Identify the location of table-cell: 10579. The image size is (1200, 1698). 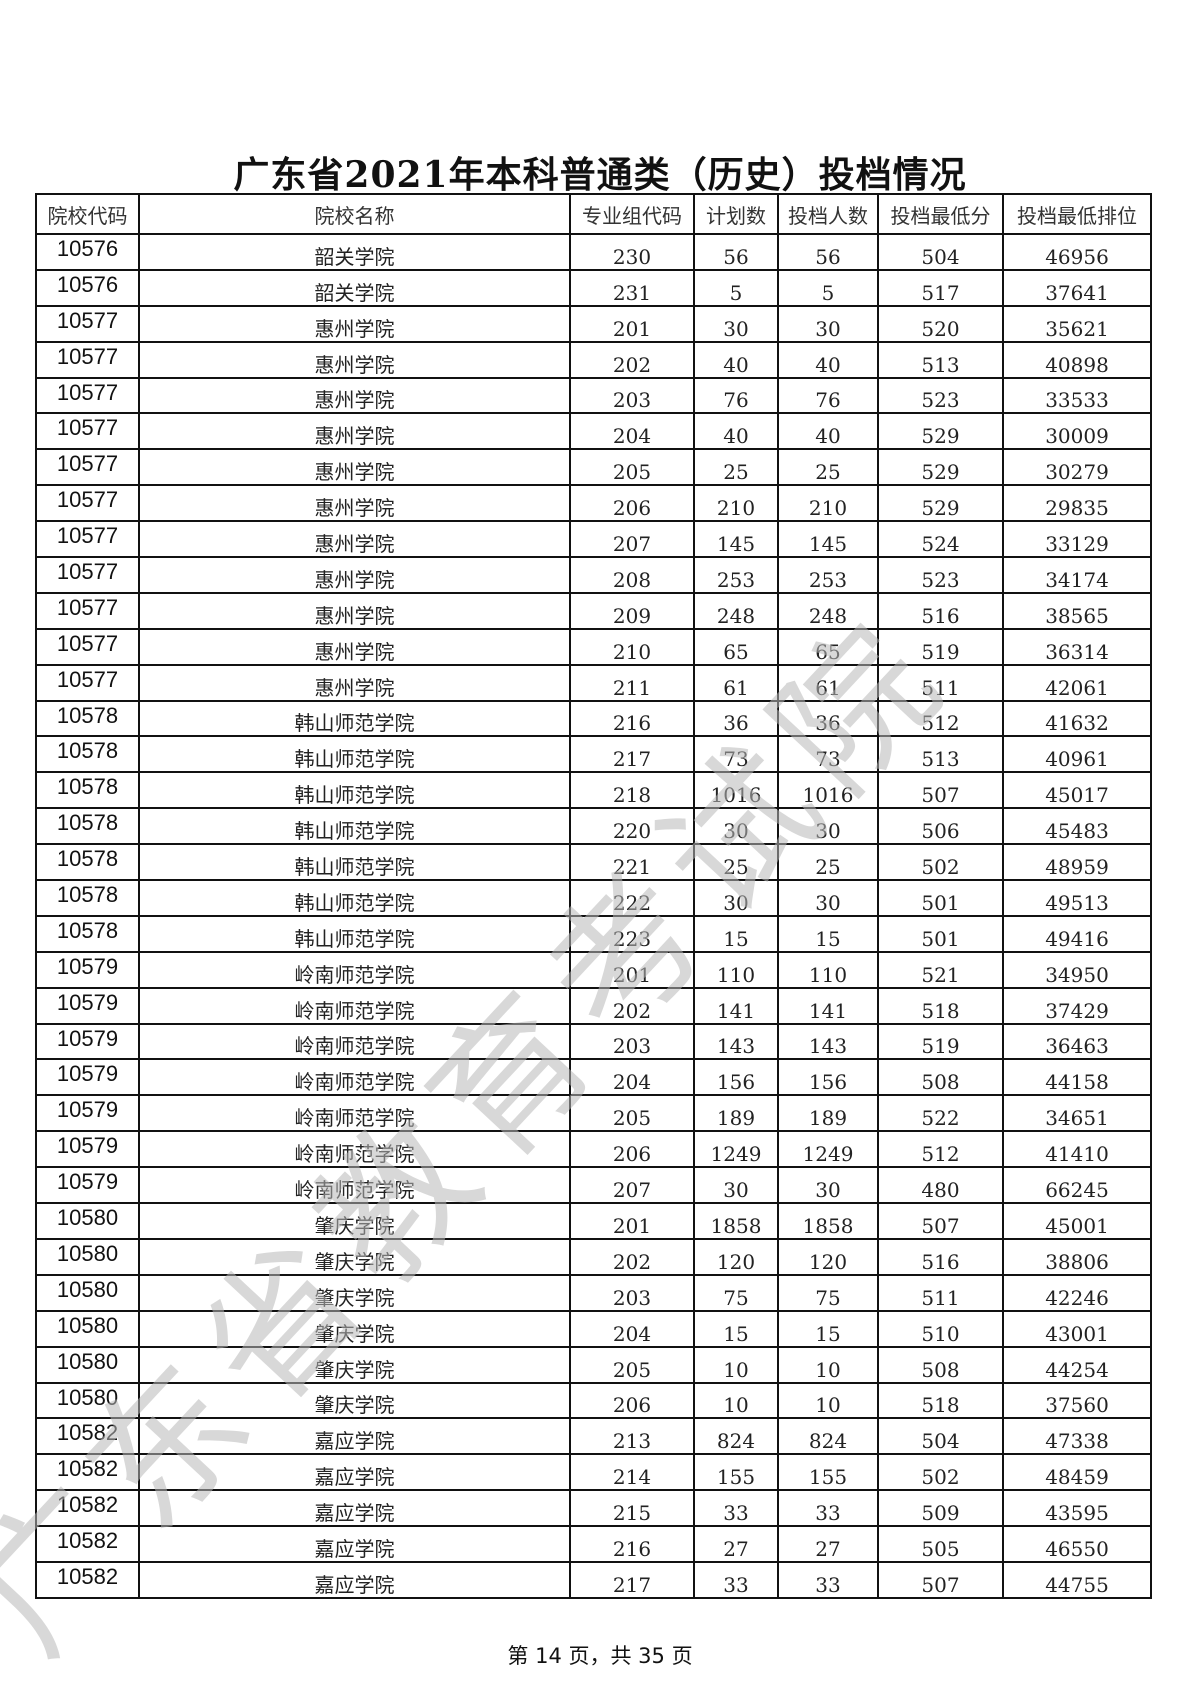
(87, 1077).